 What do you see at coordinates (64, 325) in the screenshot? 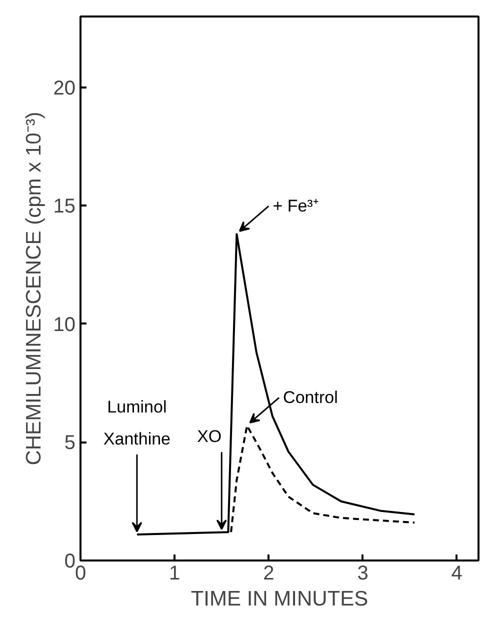
I see `y-tick-label: 10` at bounding box center [64, 325].